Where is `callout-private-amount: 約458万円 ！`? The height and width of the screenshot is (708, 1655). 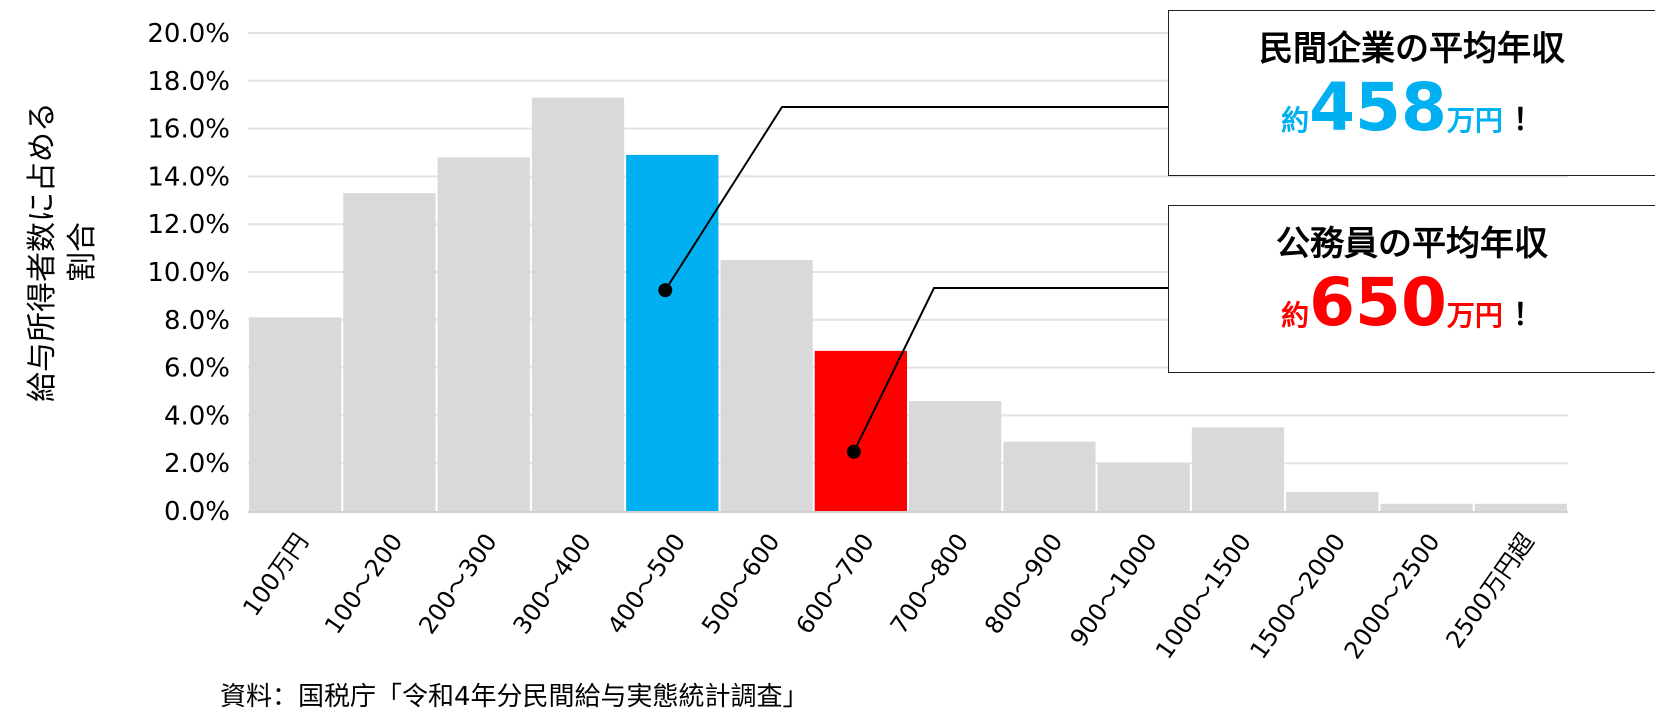 callout-private-amount: 約458万円 ！ is located at coordinates (1412, 108).